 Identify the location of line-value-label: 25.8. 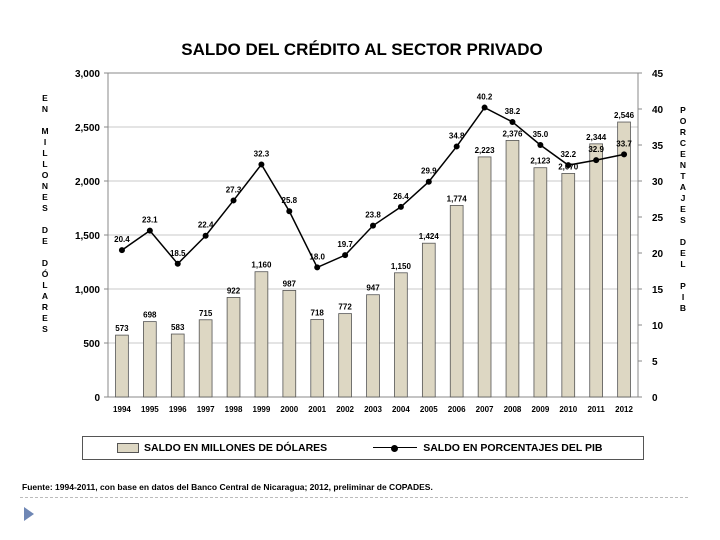
(290, 200).